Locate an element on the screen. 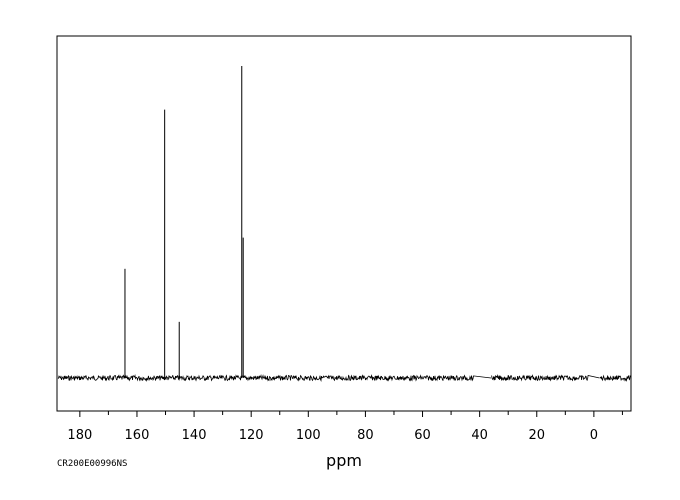  baseline-trace is located at coordinates (344, 378).